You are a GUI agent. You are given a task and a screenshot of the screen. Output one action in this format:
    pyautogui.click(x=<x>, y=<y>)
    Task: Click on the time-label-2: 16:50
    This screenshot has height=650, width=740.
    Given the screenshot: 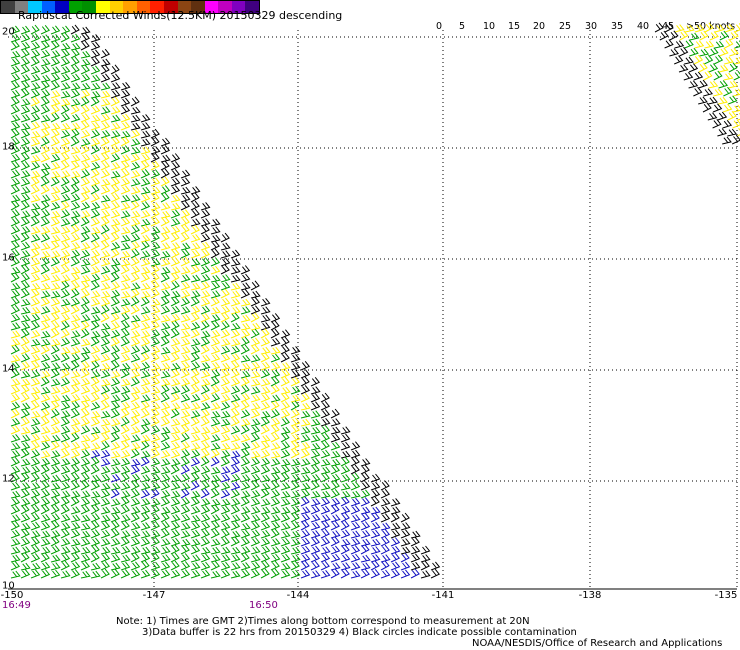 What is the action you would take?
    pyautogui.click(x=263, y=605)
    